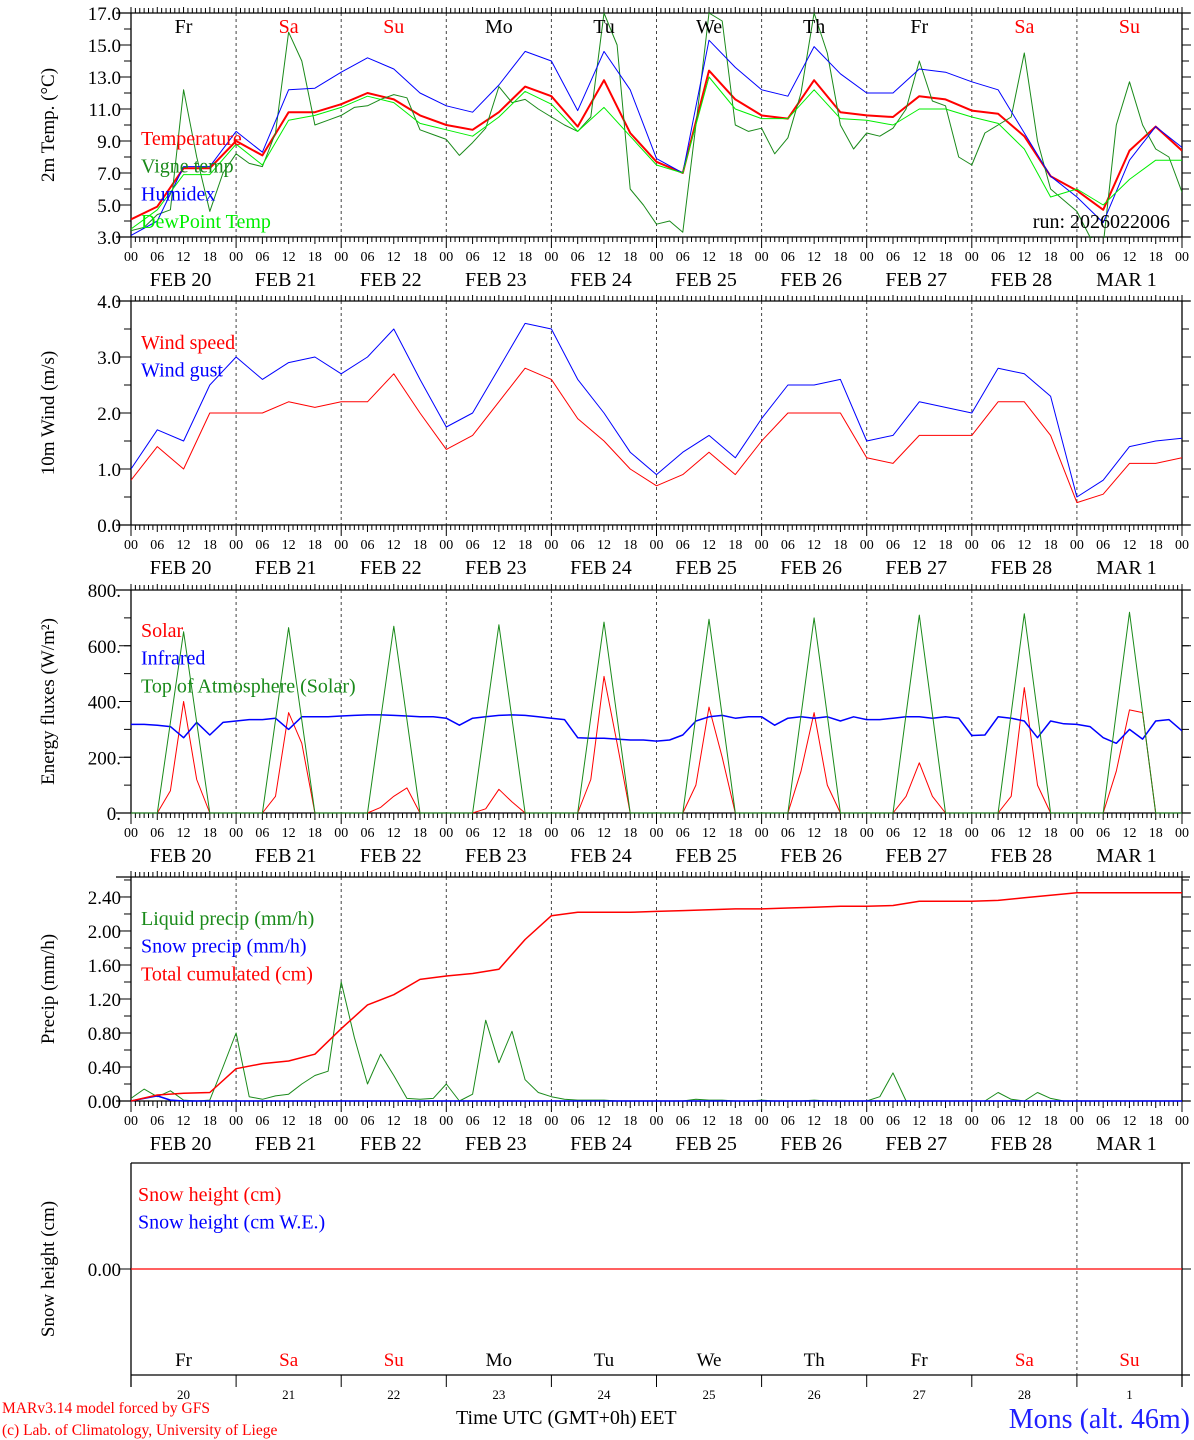  What do you see at coordinates (104, 46) in the screenshot?
I see `y-tick-label: 15.0` at bounding box center [104, 46].